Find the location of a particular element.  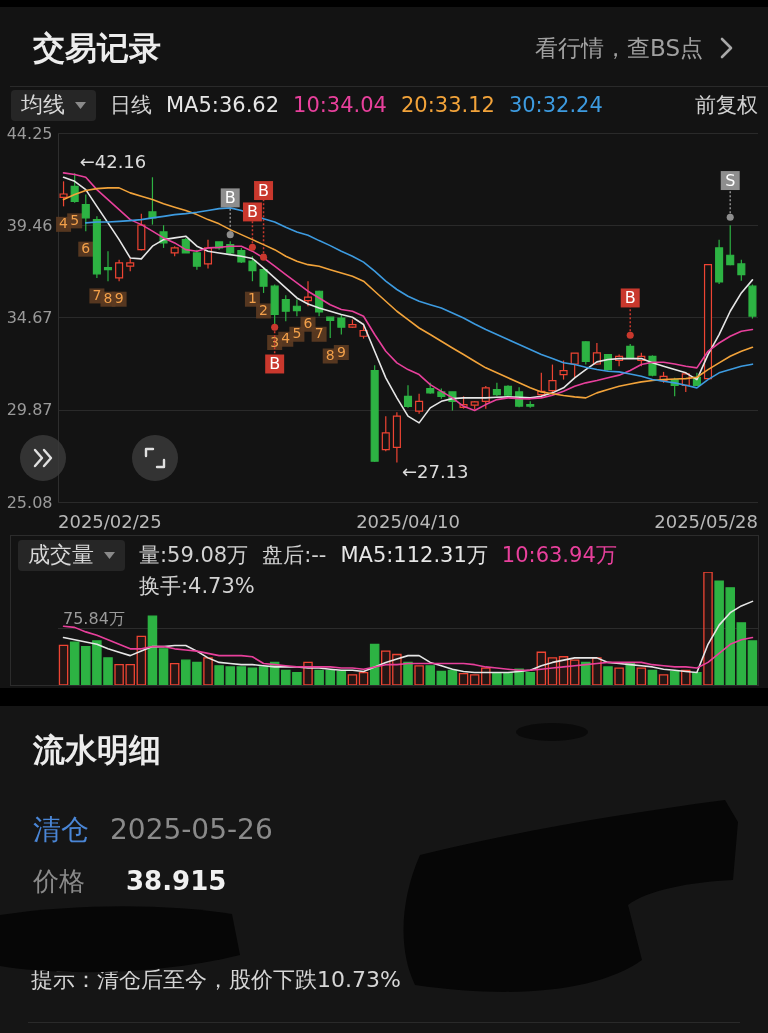

text: 日线 is located at coordinates (131, 105).